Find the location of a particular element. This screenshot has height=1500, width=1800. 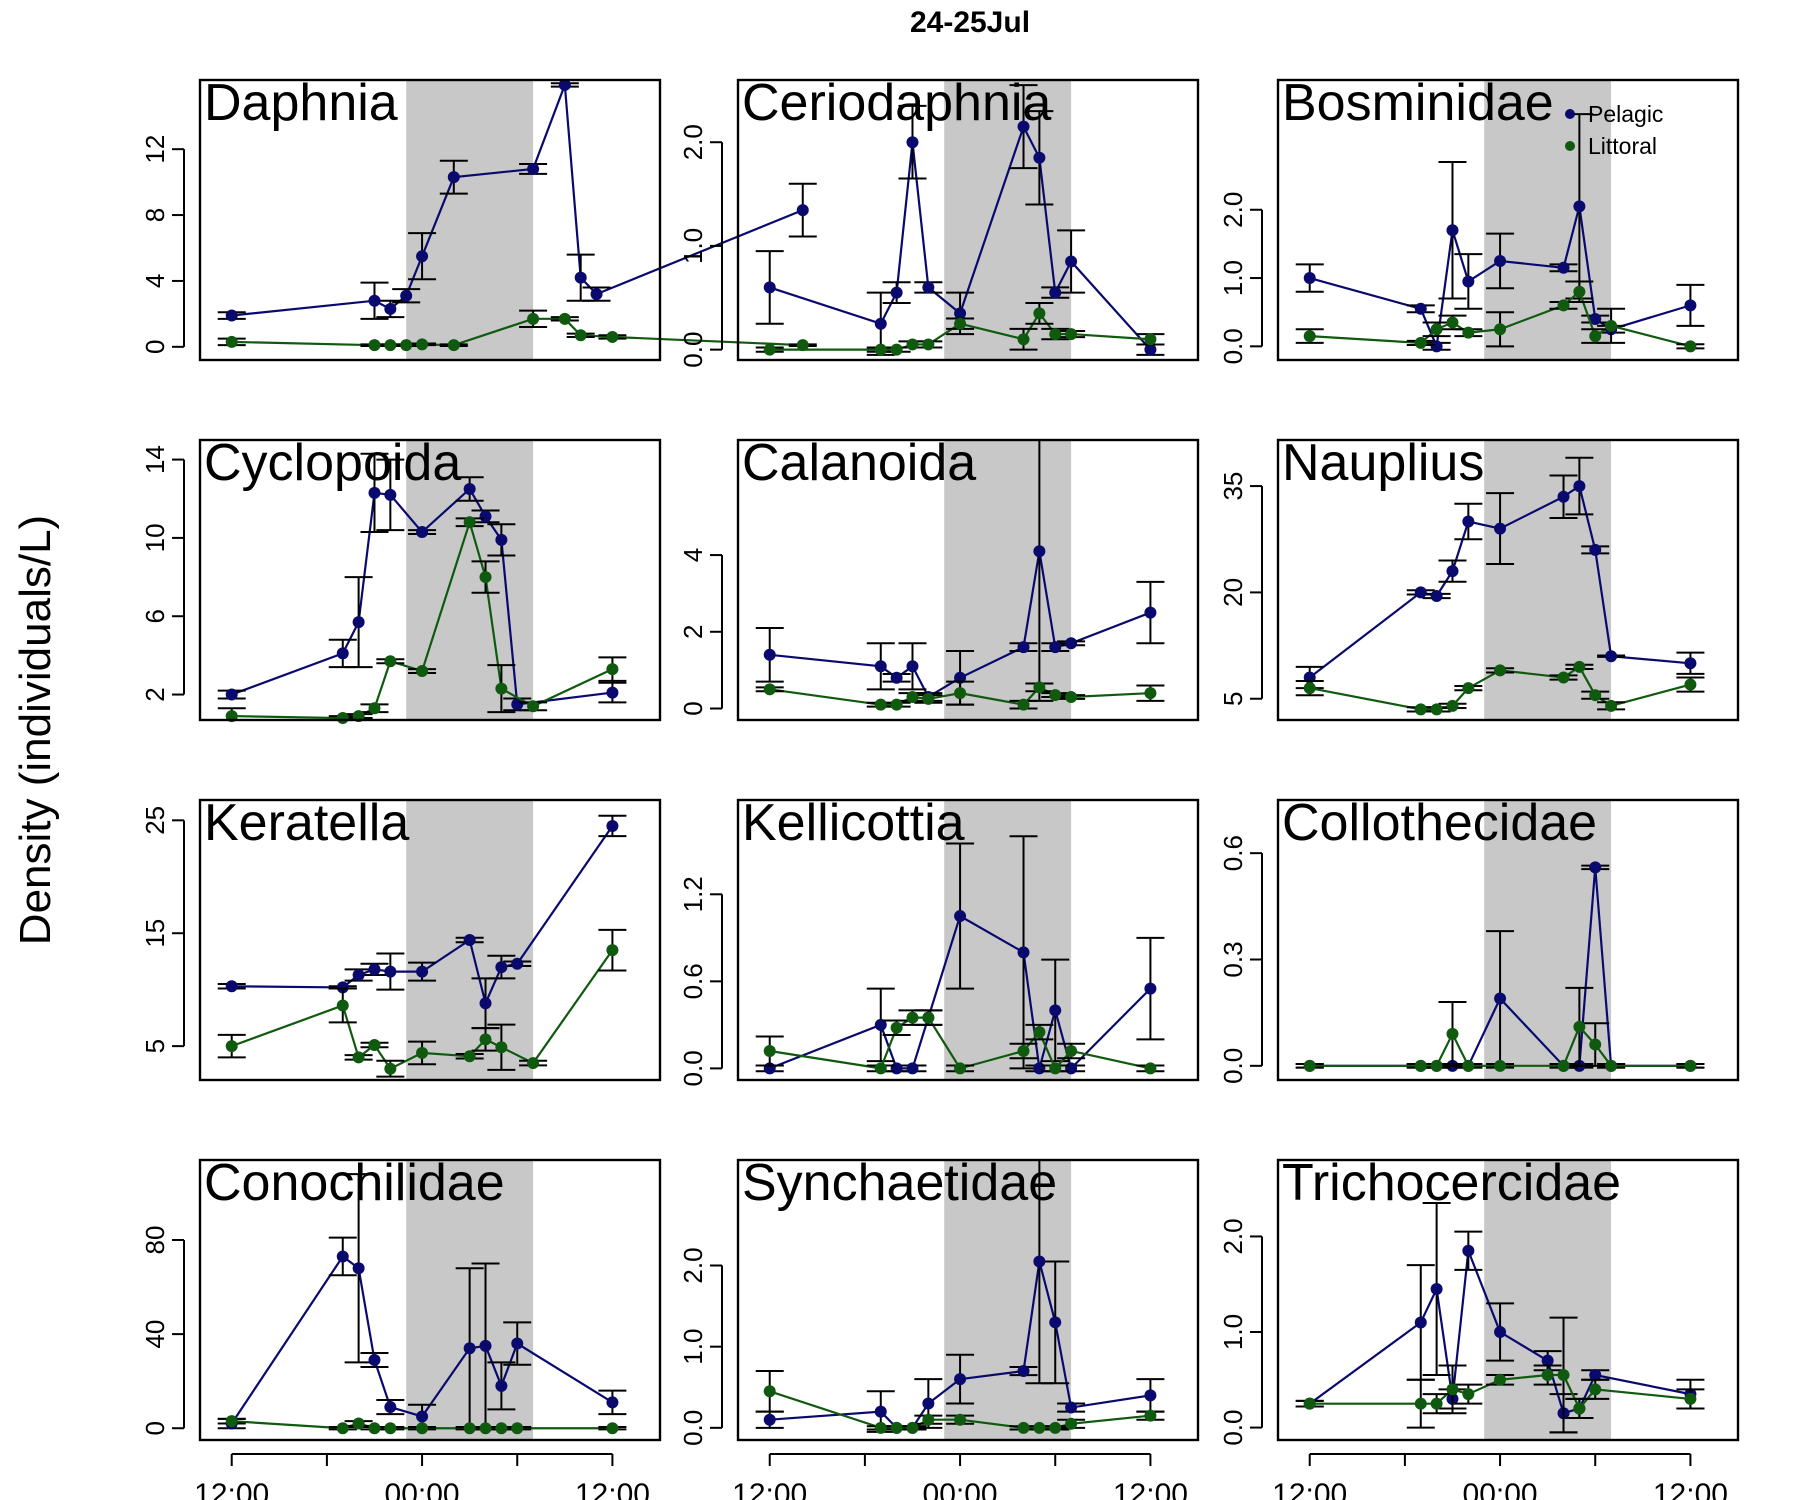

panel-cyclopoida: Cyclopoida 2 6 10 14 is located at coordinates (401, 579).